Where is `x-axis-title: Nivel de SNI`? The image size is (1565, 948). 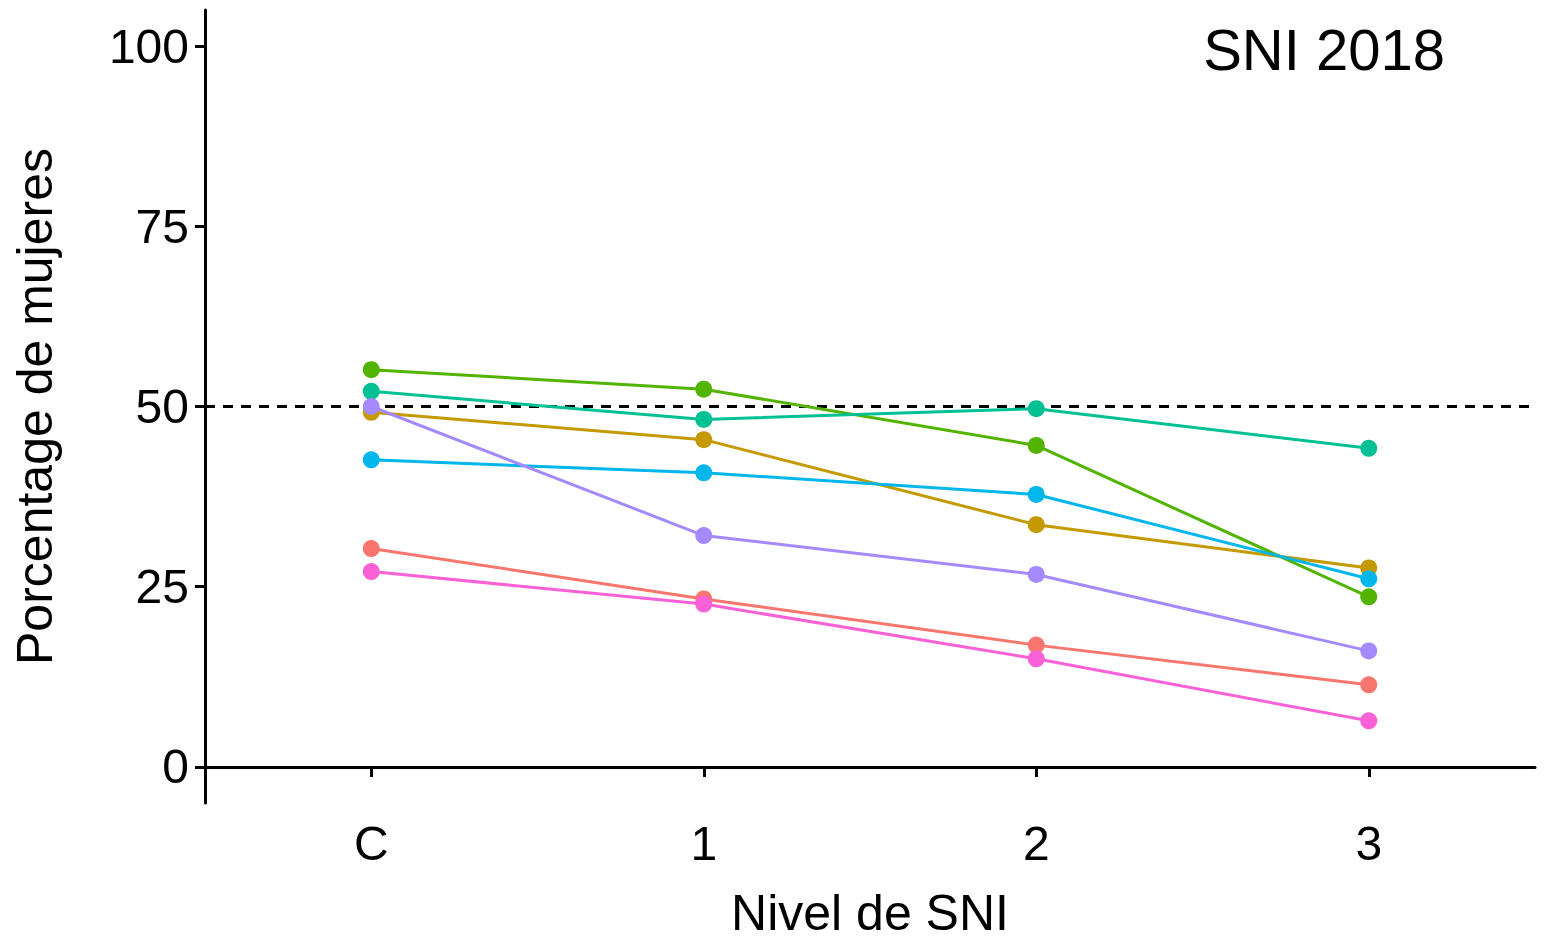
x-axis-title: Nivel de SNI is located at coordinates (870, 913).